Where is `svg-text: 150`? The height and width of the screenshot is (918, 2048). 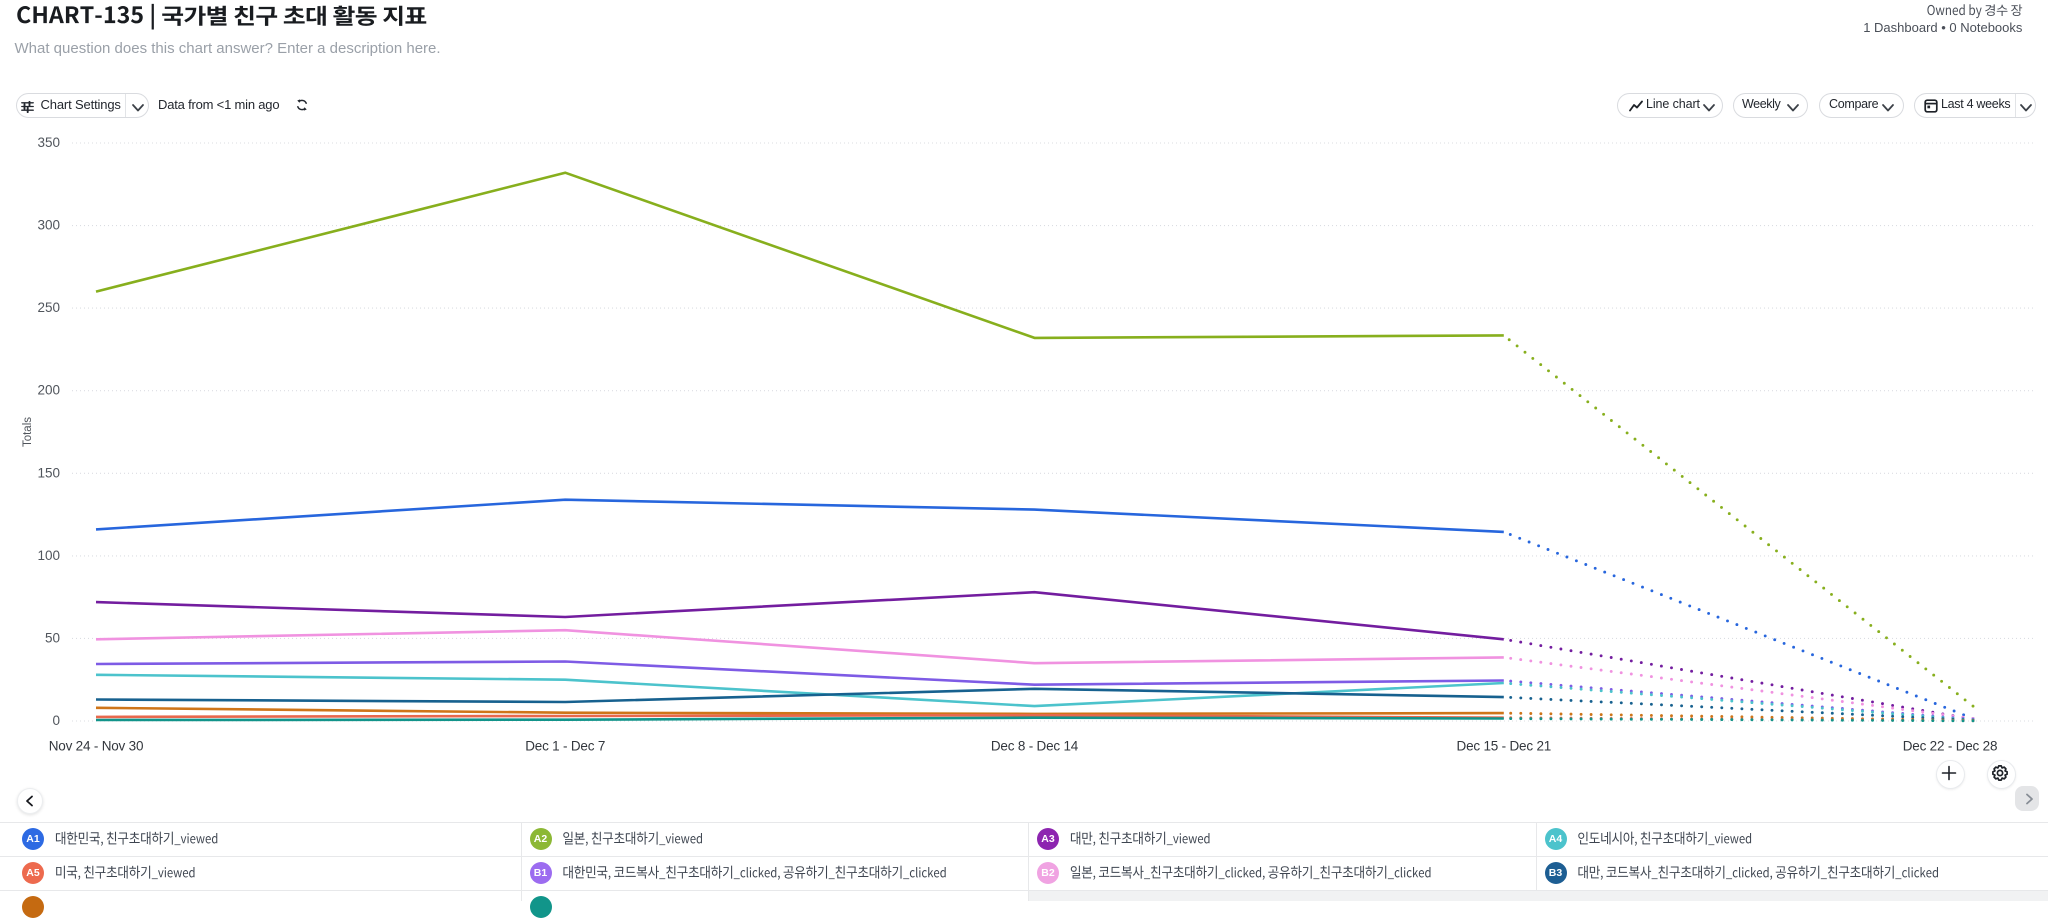
svg-text: 150 is located at coordinates (48, 472).